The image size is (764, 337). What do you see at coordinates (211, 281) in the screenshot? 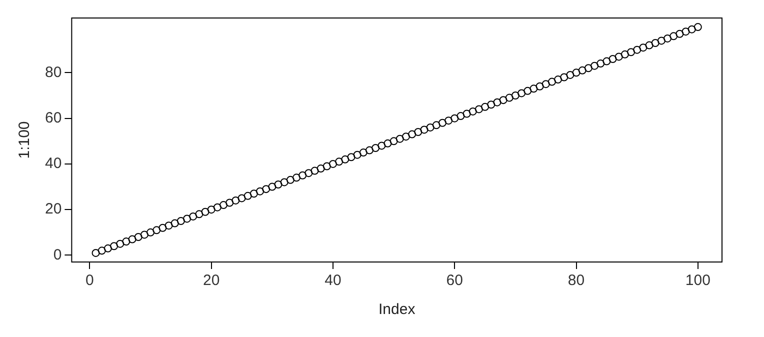
I see `x-tick-label: 20` at bounding box center [211, 281].